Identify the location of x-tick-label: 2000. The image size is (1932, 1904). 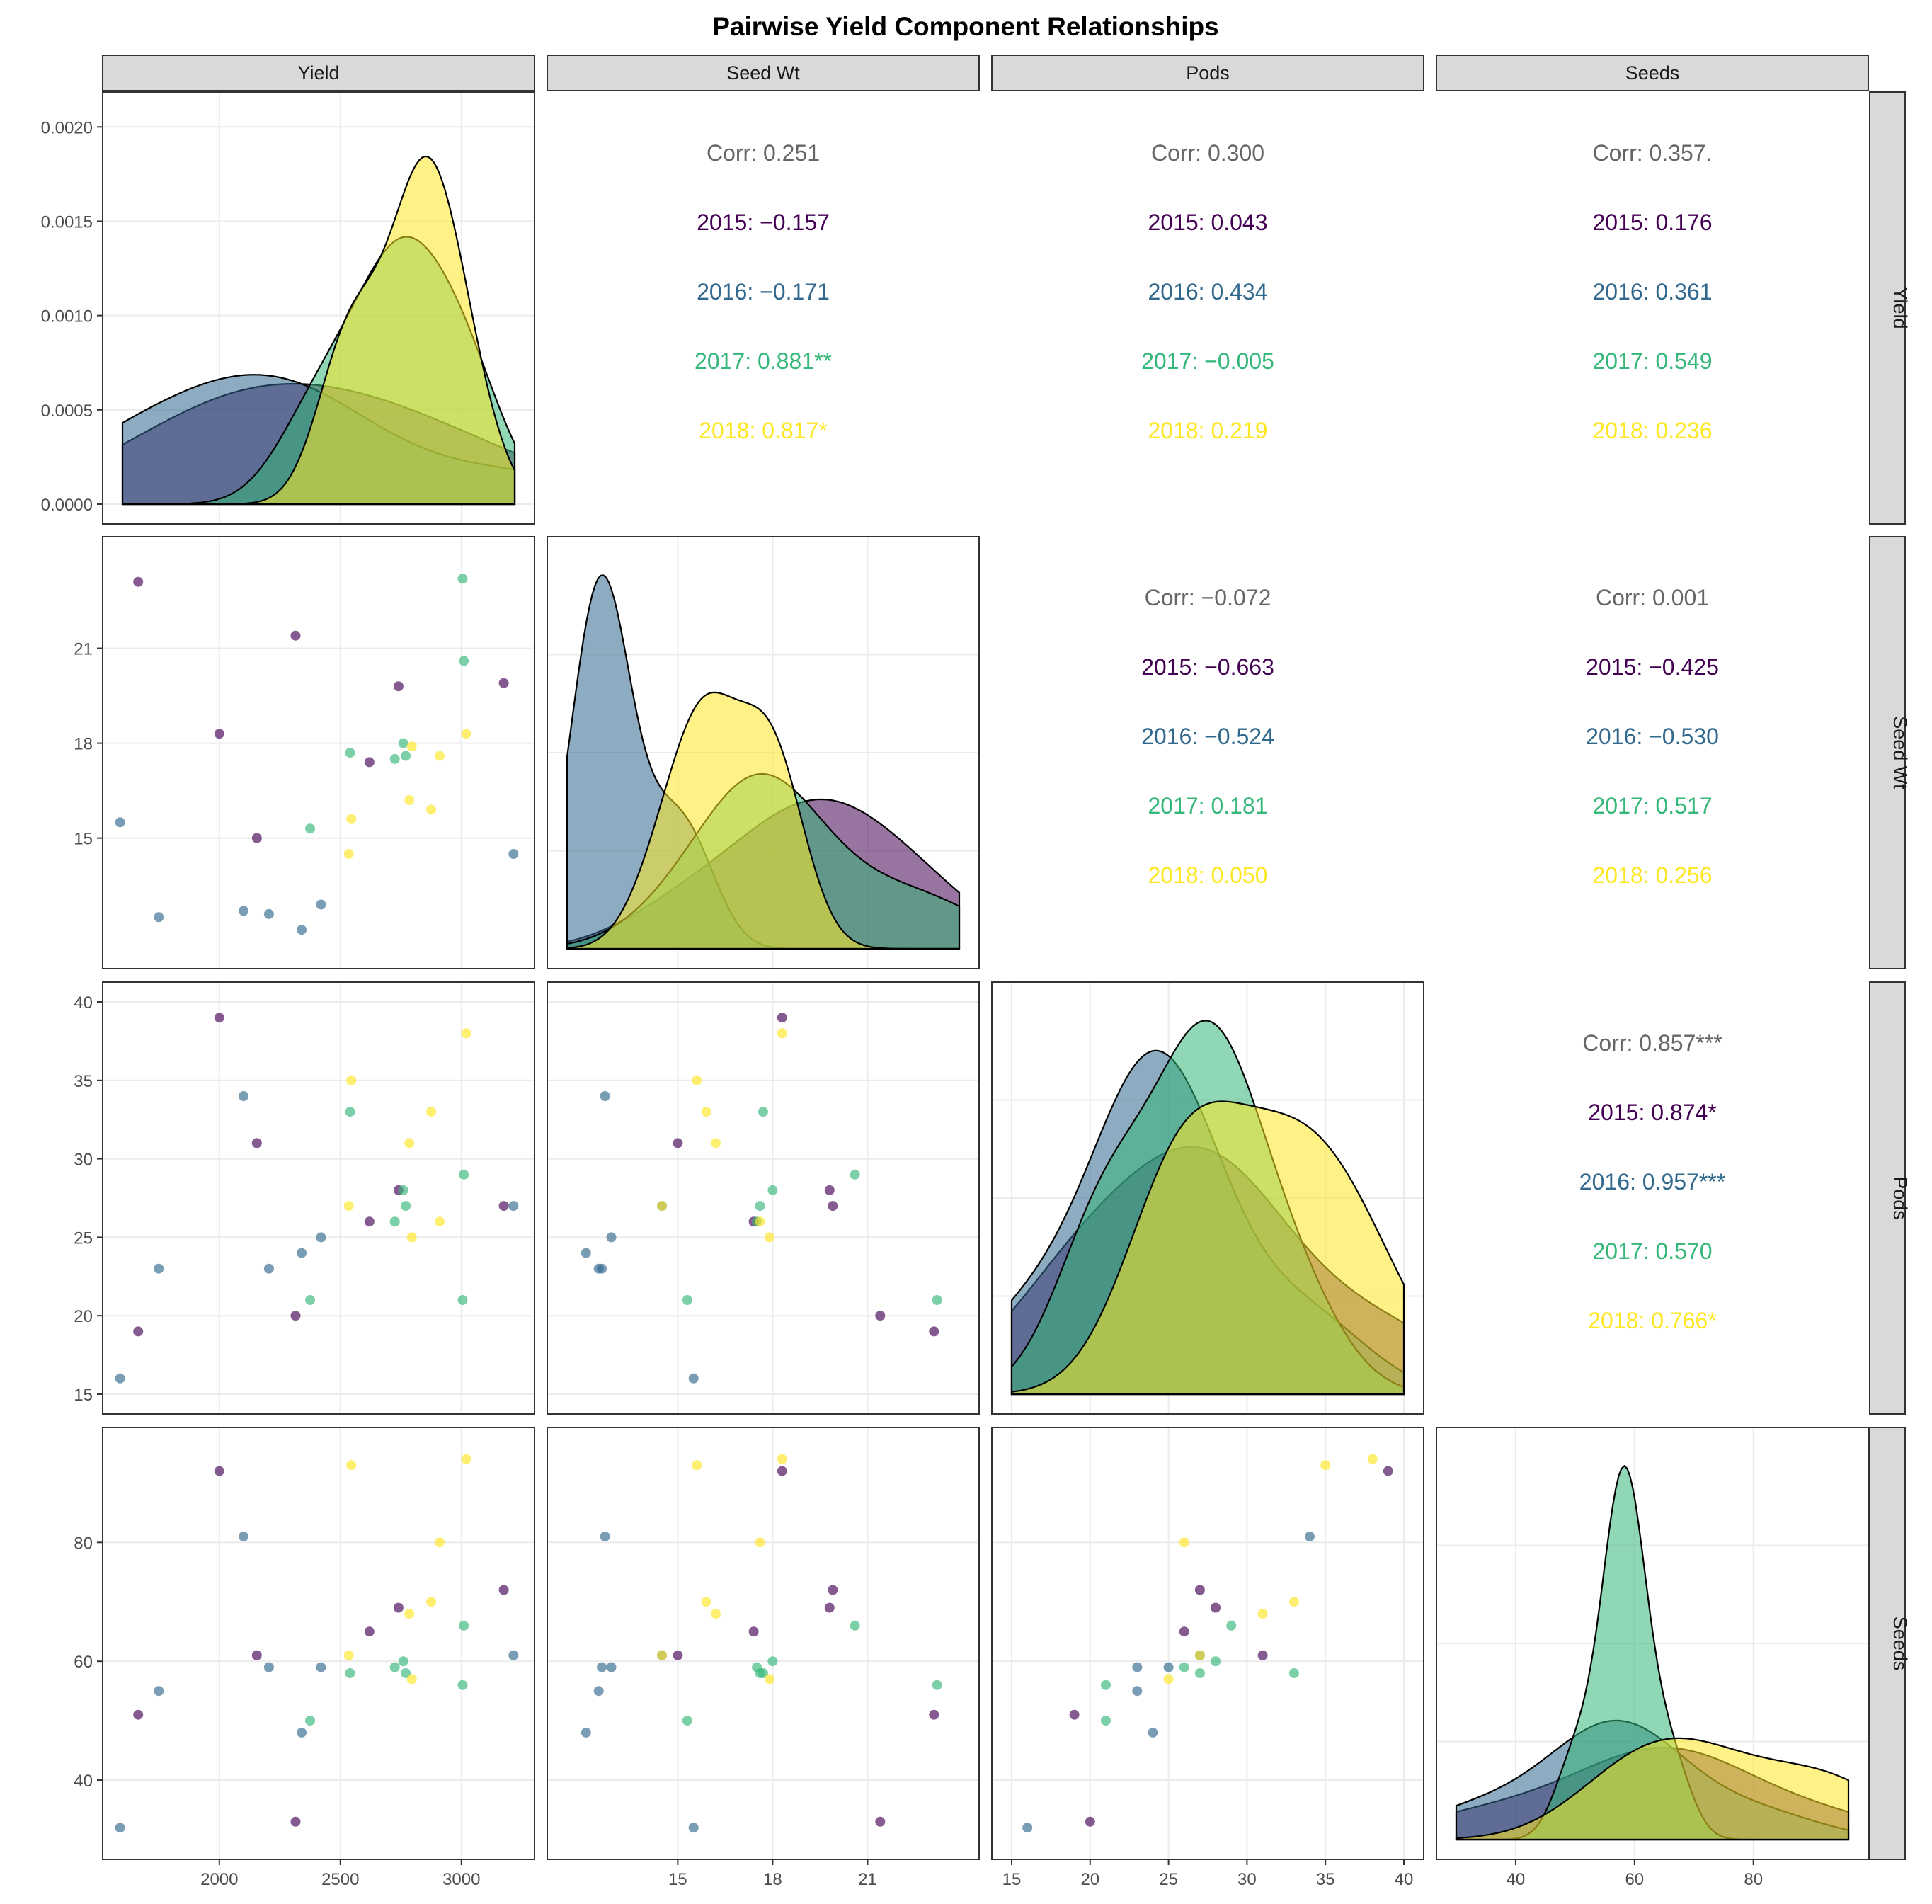
(219, 1880).